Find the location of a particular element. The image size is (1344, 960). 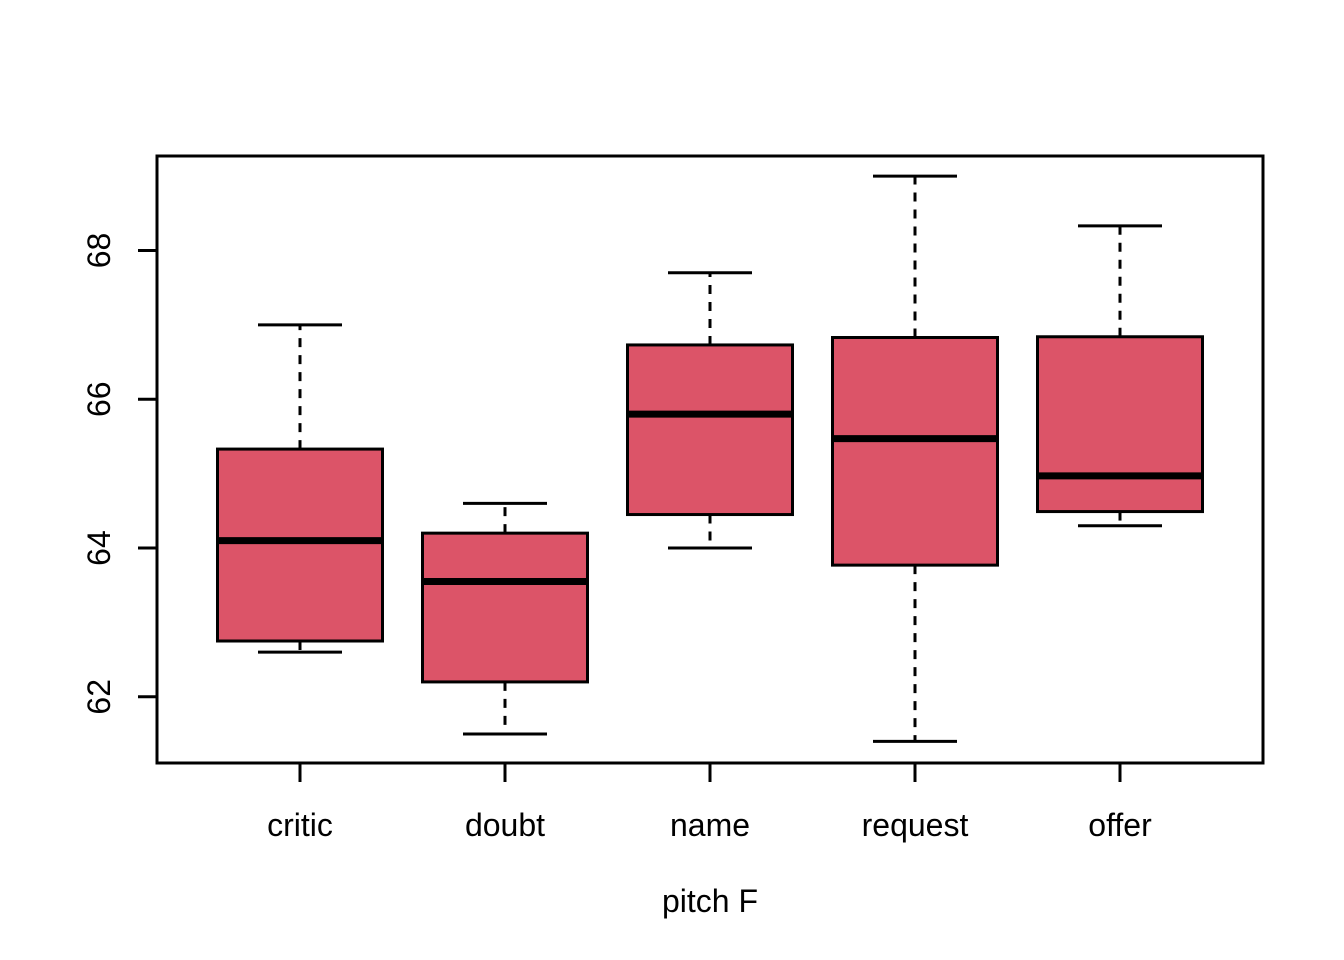

y-axis-tick-label: 64 is located at coordinates (99, 548).